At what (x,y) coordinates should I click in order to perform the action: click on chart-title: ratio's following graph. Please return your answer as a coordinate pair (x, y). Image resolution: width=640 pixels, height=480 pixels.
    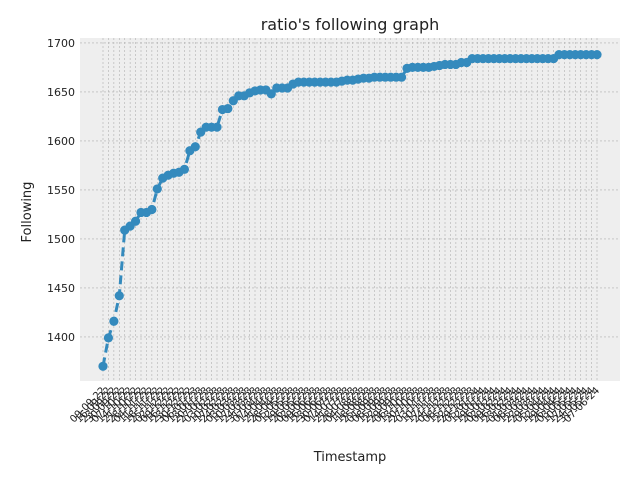
    Looking at the image, I should click on (350, 24).